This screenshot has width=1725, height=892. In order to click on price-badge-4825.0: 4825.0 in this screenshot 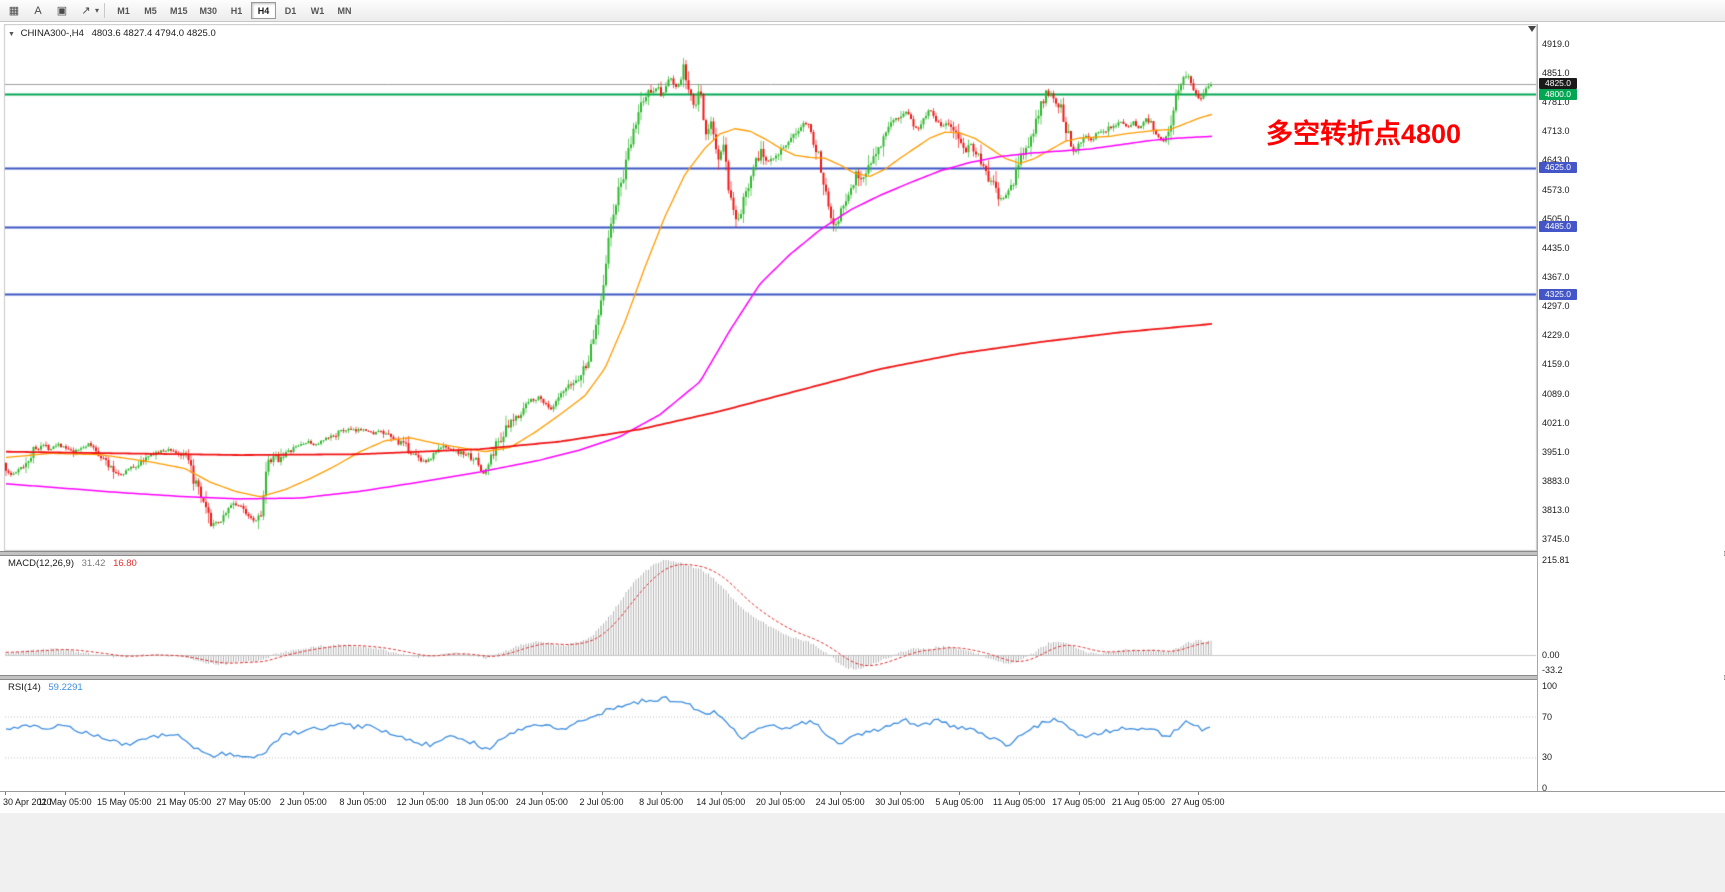, I will do `click(1558, 84)`.